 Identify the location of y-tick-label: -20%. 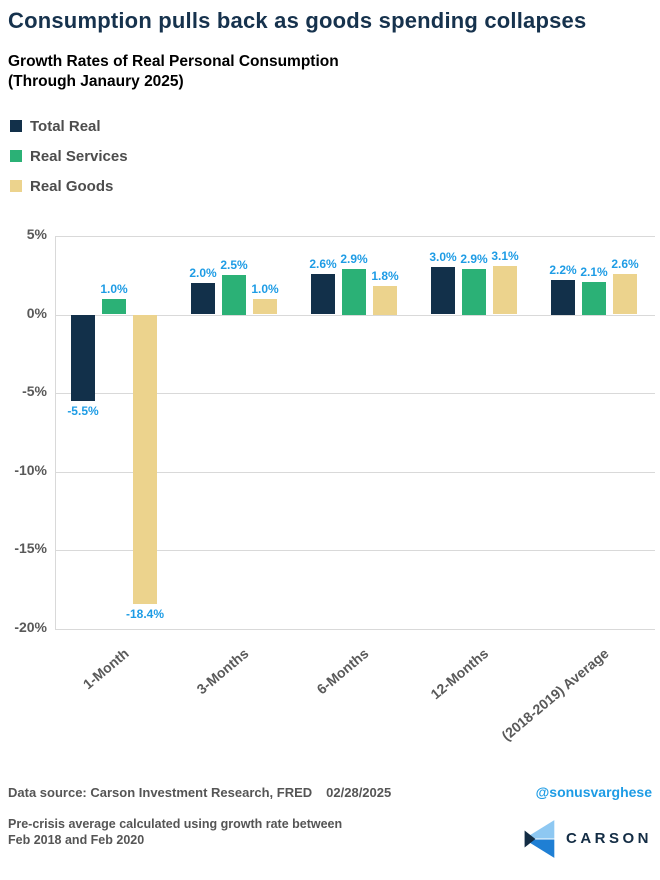
(30, 626).